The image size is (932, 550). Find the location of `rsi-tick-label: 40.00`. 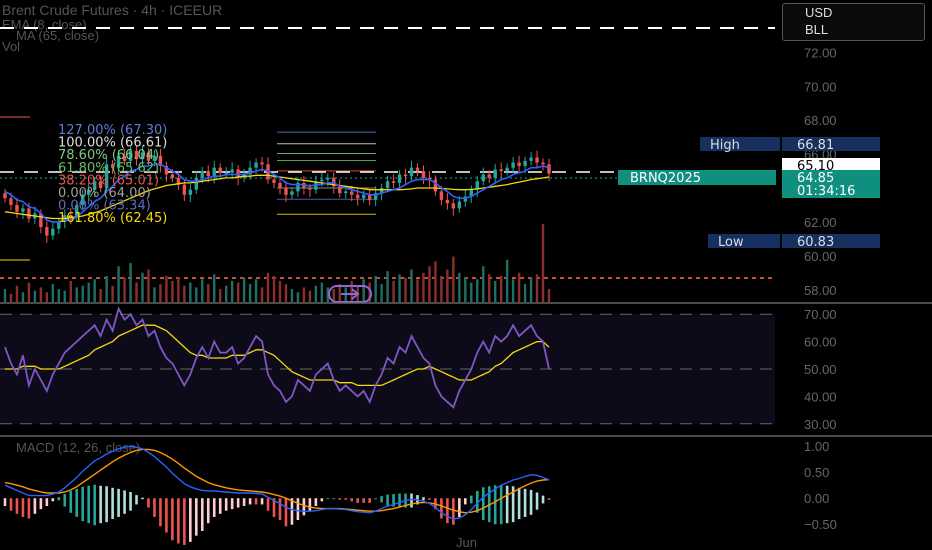

rsi-tick-label: 40.00 is located at coordinates (820, 396).